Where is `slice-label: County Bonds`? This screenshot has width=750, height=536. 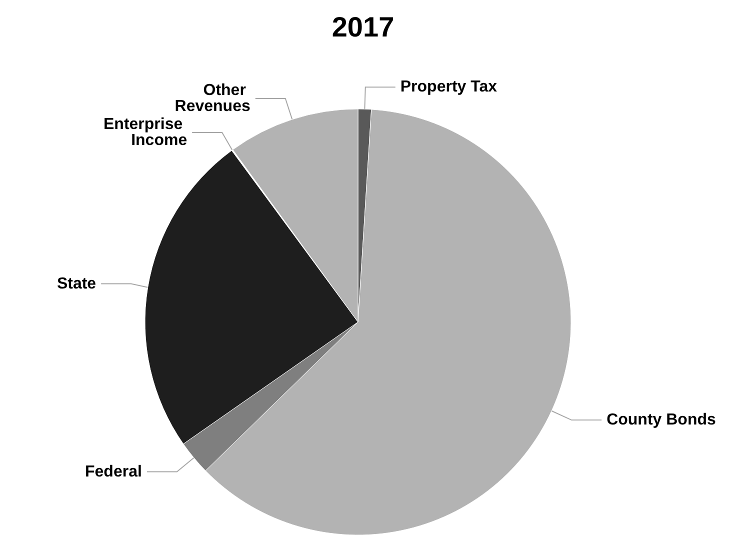 slice-label: County Bonds is located at coordinates (661, 420).